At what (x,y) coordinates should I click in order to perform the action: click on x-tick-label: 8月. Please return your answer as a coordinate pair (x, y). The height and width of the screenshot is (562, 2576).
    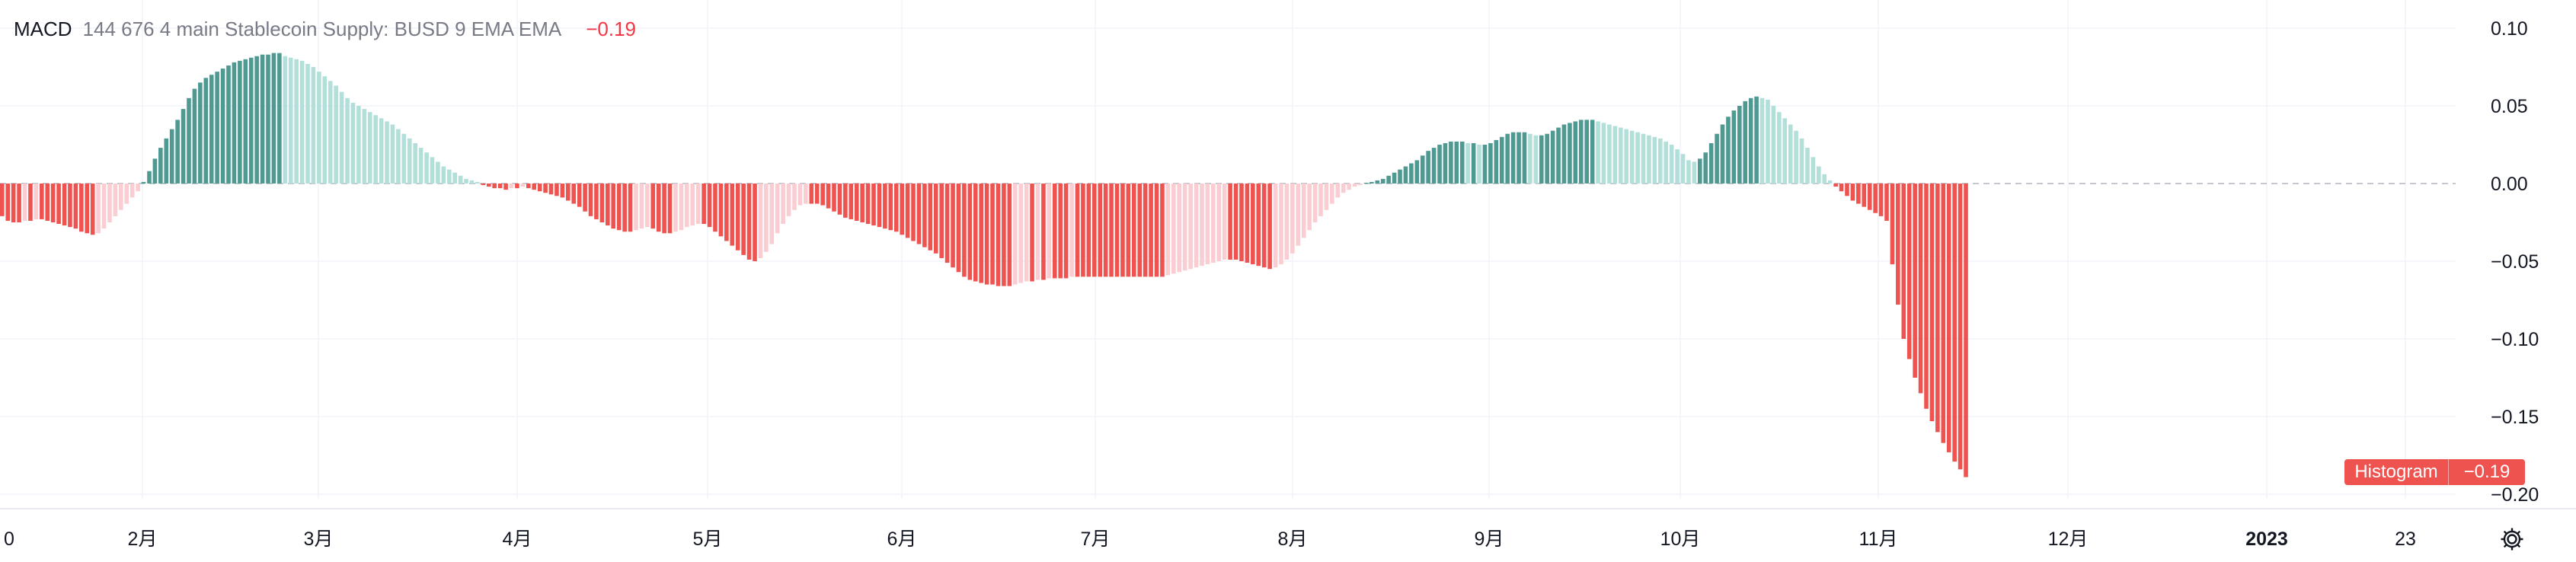
    Looking at the image, I should click on (1293, 539).